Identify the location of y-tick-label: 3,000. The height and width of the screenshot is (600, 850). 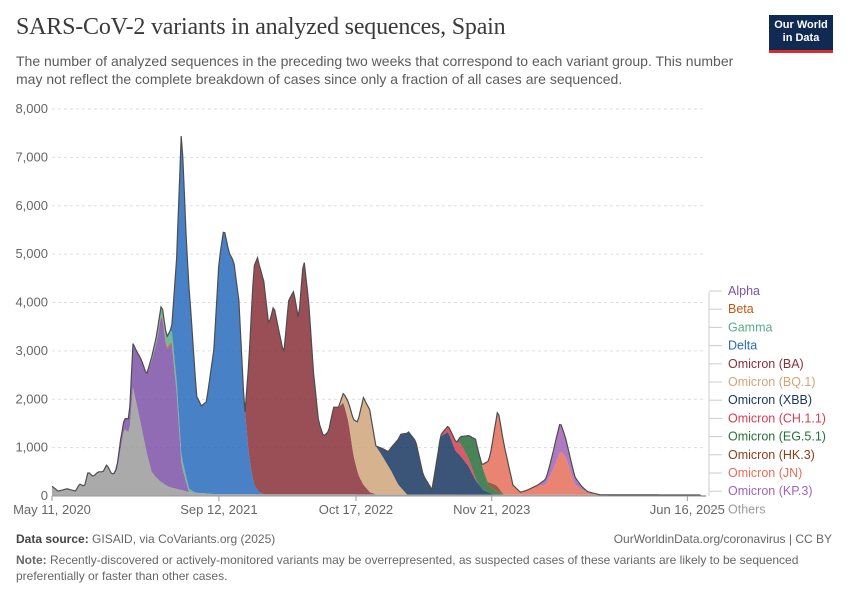
(31, 350).